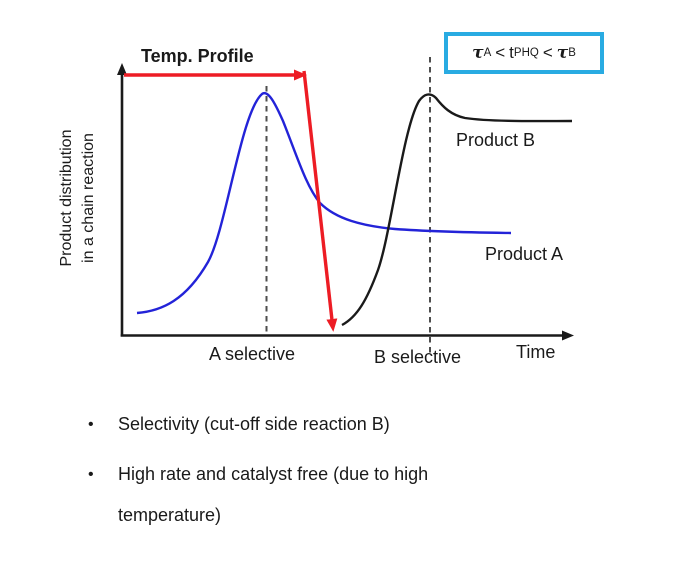 The image size is (677, 574). Describe the element at coordinates (66, 198) in the screenshot. I see `y-axis-title-line1: Product distribution` at that location.